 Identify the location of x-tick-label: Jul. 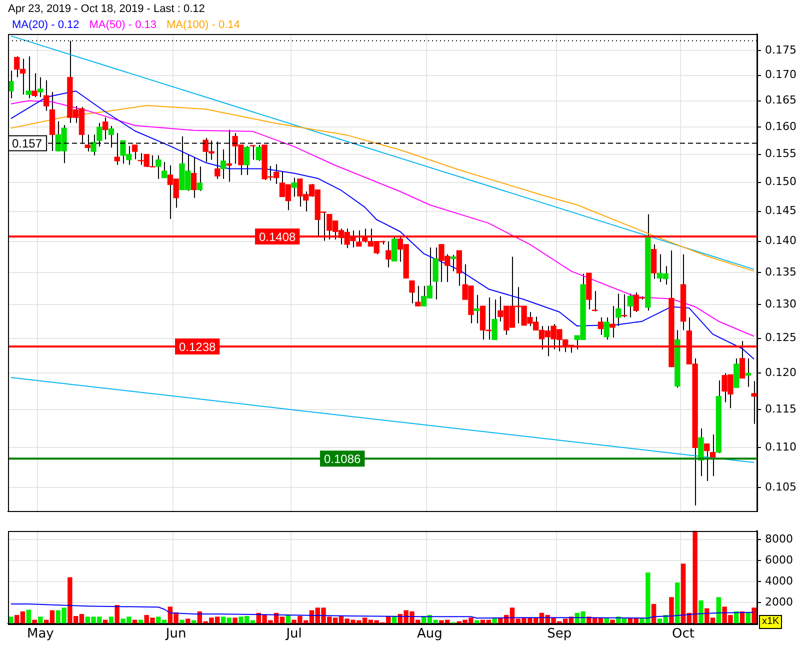
(293, 634).